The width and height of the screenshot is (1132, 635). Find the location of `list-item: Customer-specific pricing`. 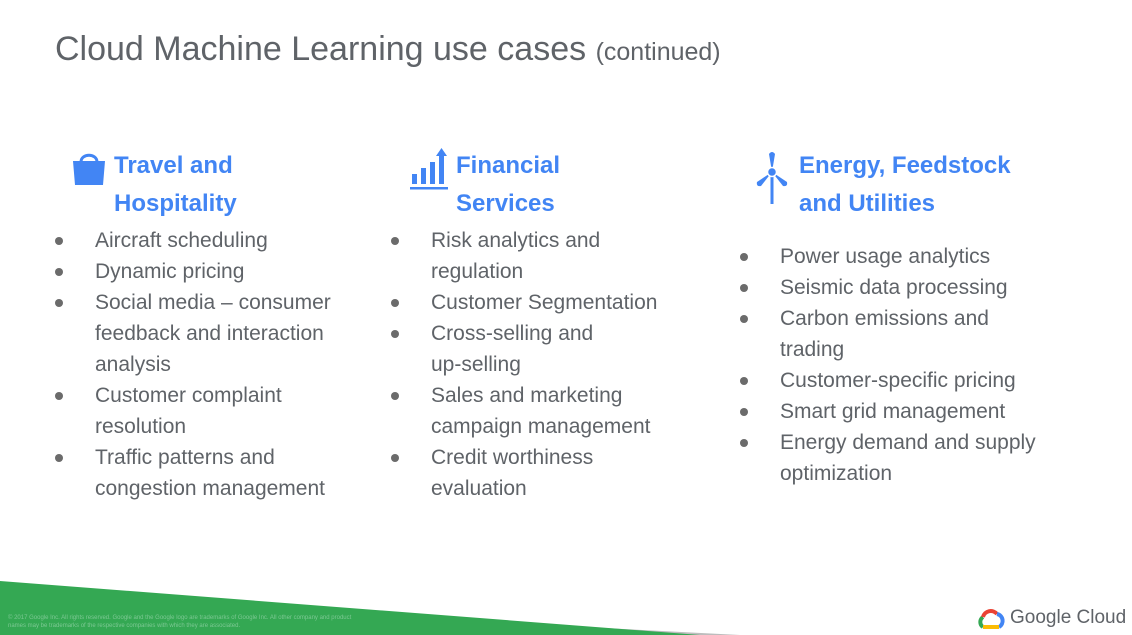

list-item: Customer-specific pricing is located at coordinates (910, 380).